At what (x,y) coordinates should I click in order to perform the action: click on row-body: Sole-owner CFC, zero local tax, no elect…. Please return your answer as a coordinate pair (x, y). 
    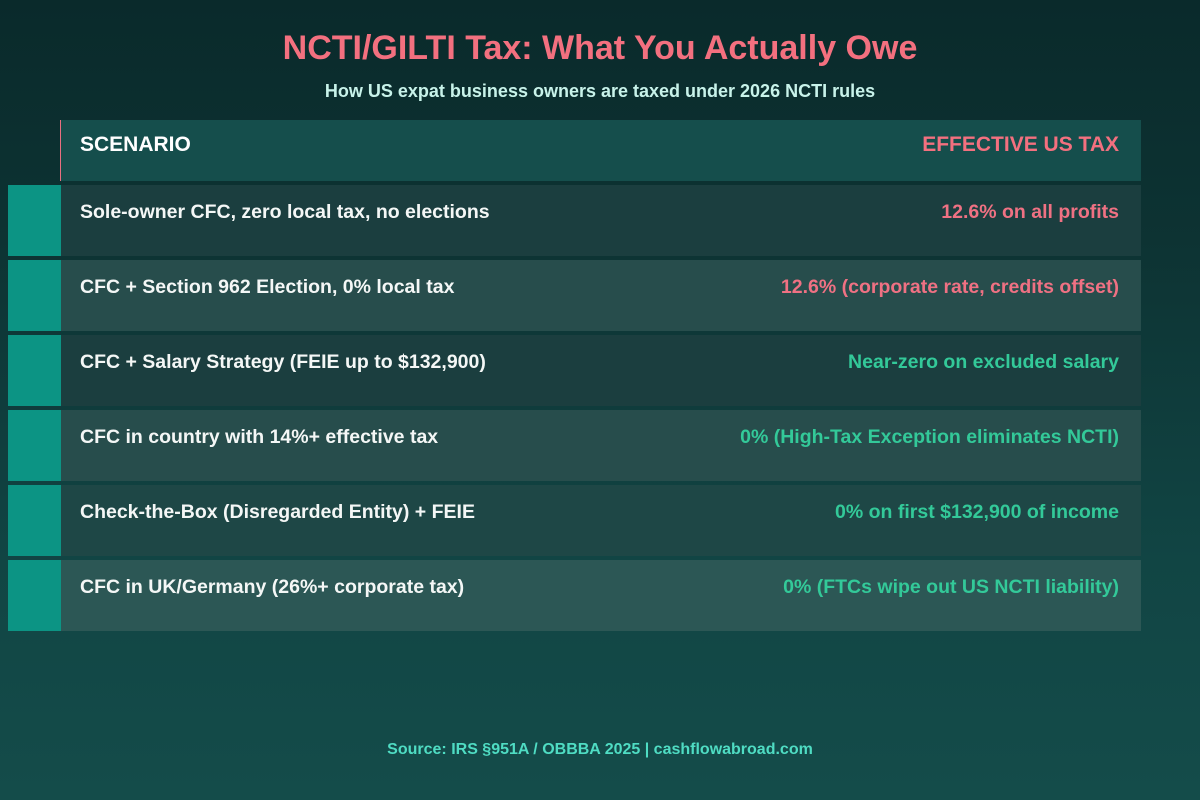
    Looking at the image, I should click on (601, 220).